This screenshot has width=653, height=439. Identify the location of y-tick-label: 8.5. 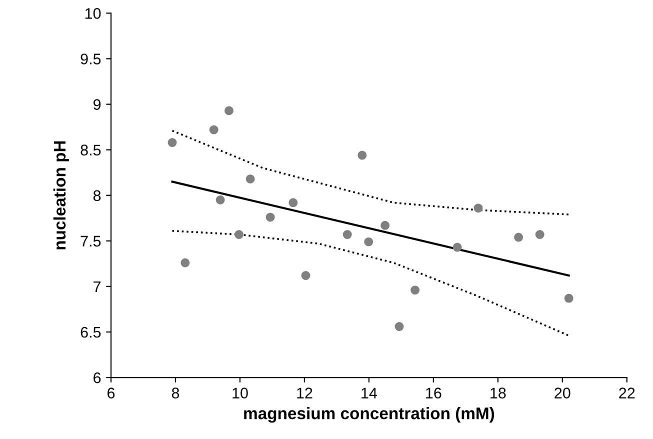
(90, 150).